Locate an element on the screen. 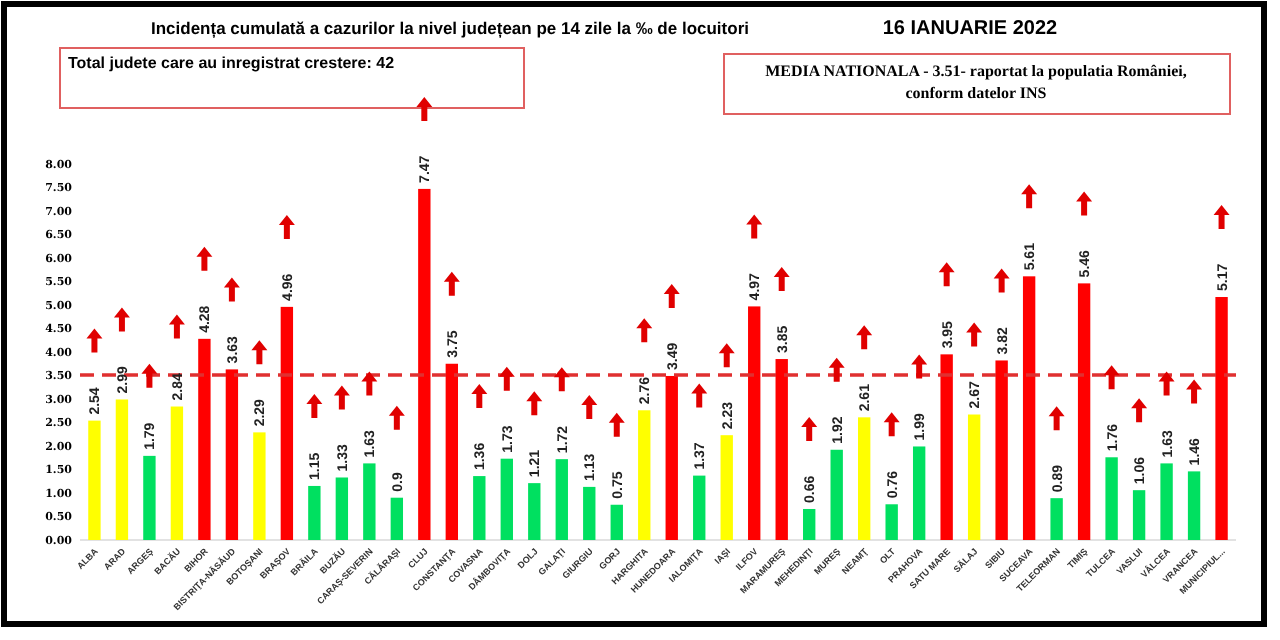  chart-title: Incidența cumulată a cazurilor la nivel județean pe 14 zile la ‰ de locuitori is located at coordinates (450, 28).